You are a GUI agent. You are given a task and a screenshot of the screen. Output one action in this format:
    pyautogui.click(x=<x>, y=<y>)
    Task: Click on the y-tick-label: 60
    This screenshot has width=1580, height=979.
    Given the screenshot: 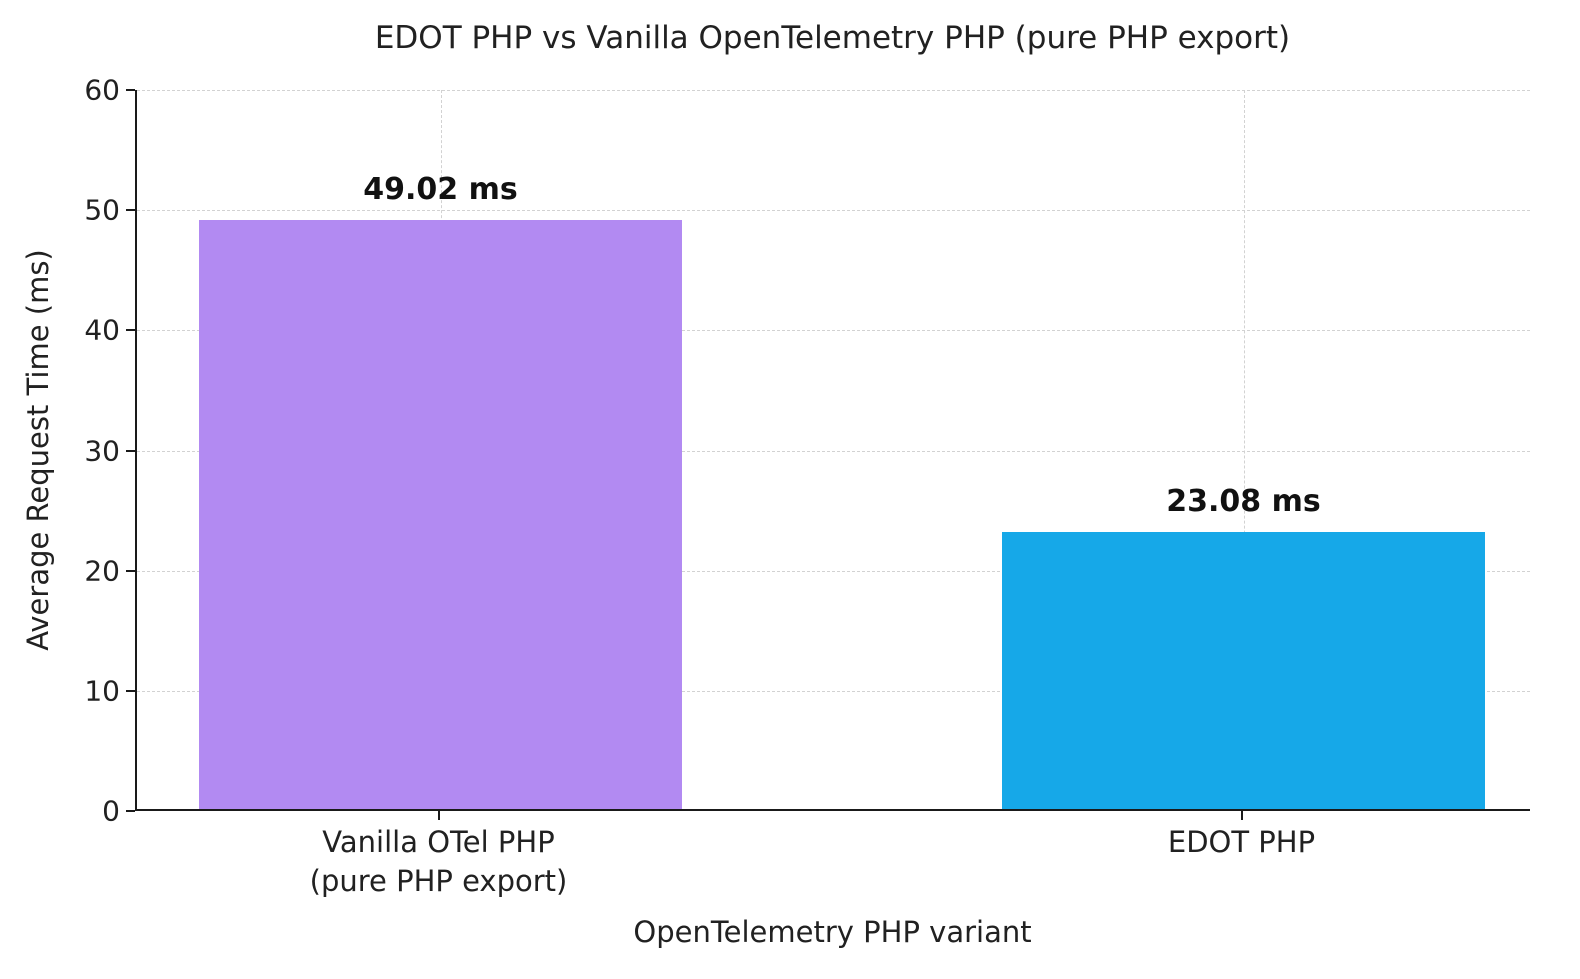 What is the action you would take?
    pyautogui.click(x=102, y=90)
    